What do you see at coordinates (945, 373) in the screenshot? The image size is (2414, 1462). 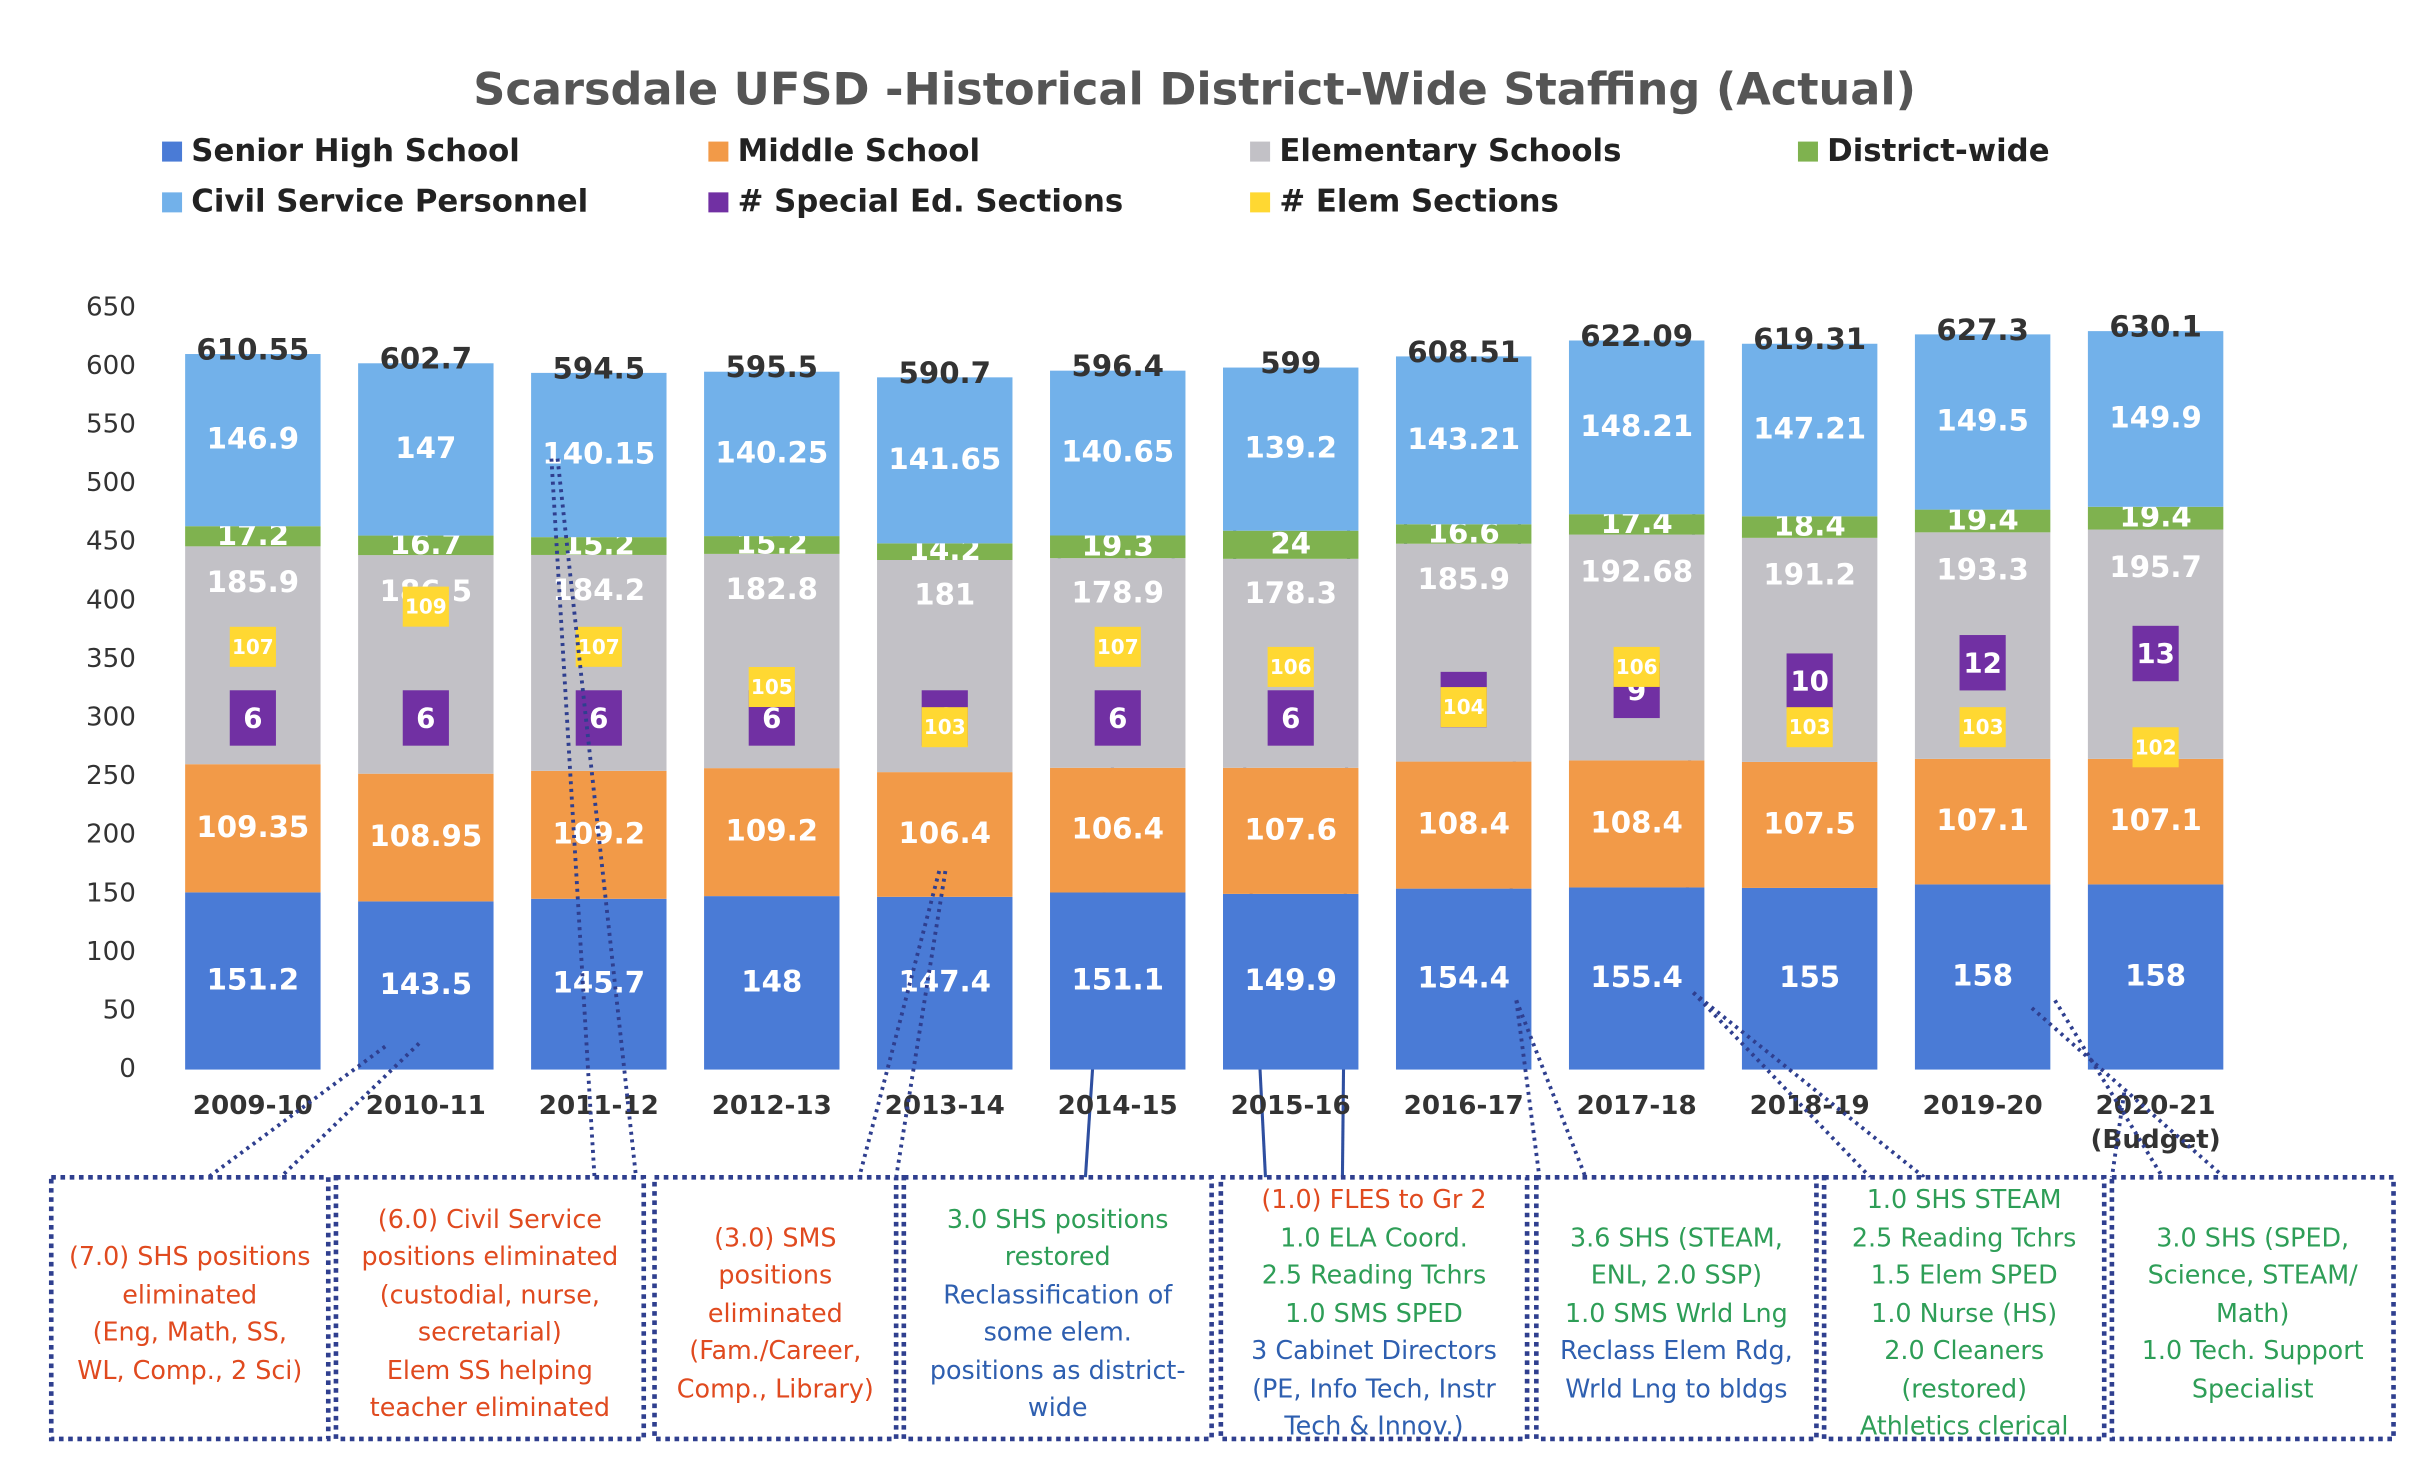 I see `total-label: 590.7` at bounding box center [945, 373].